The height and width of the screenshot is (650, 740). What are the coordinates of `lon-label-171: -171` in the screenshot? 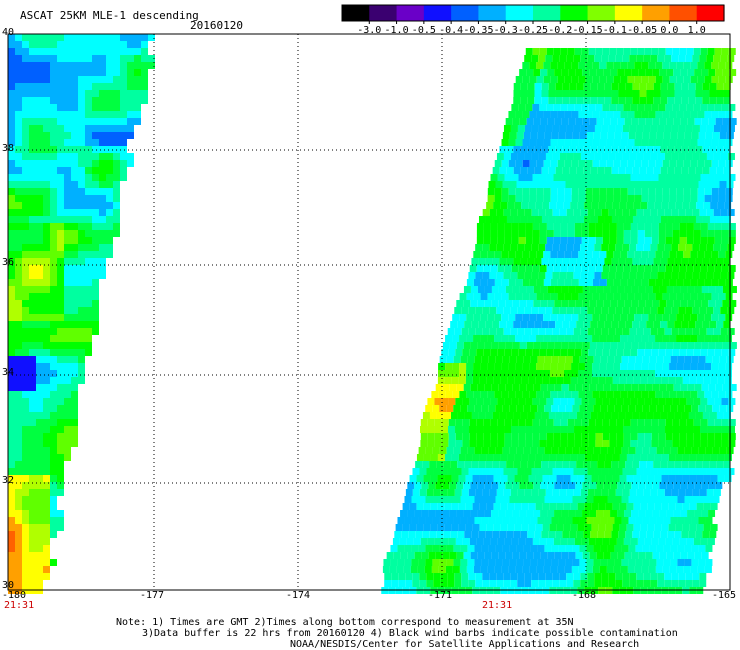 It's located at (440, 595).